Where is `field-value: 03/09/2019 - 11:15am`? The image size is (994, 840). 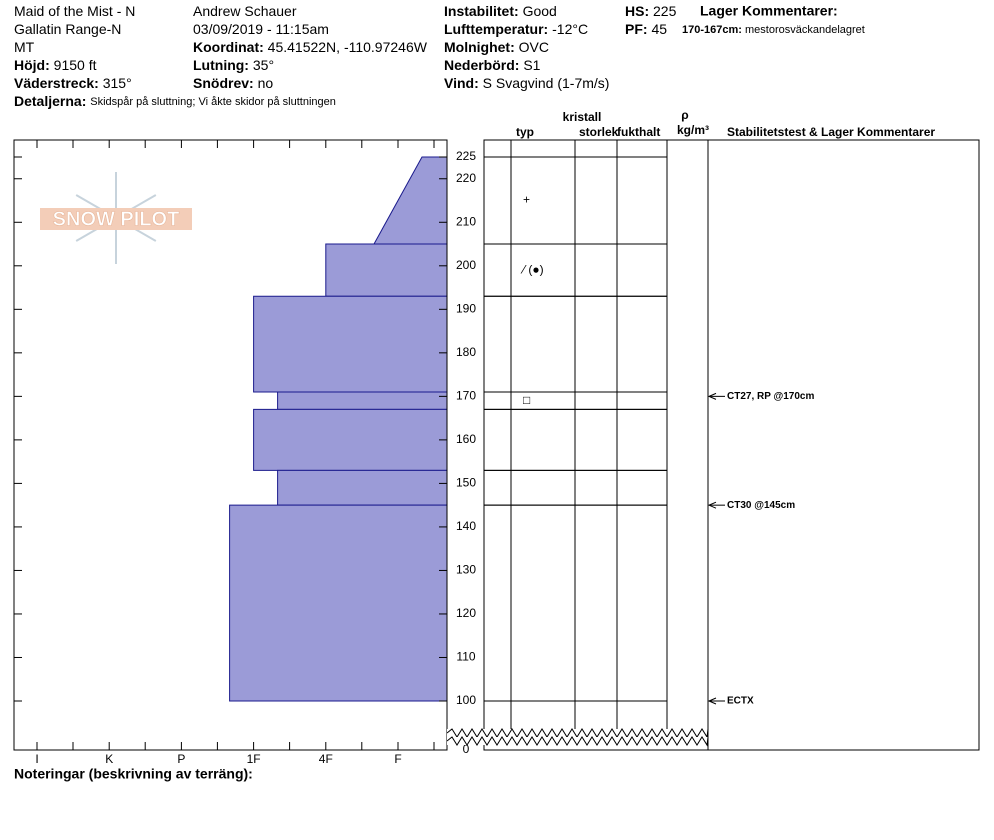 field-value: 03/09/2019 - 11:15am is located at coordinates (261, 29).